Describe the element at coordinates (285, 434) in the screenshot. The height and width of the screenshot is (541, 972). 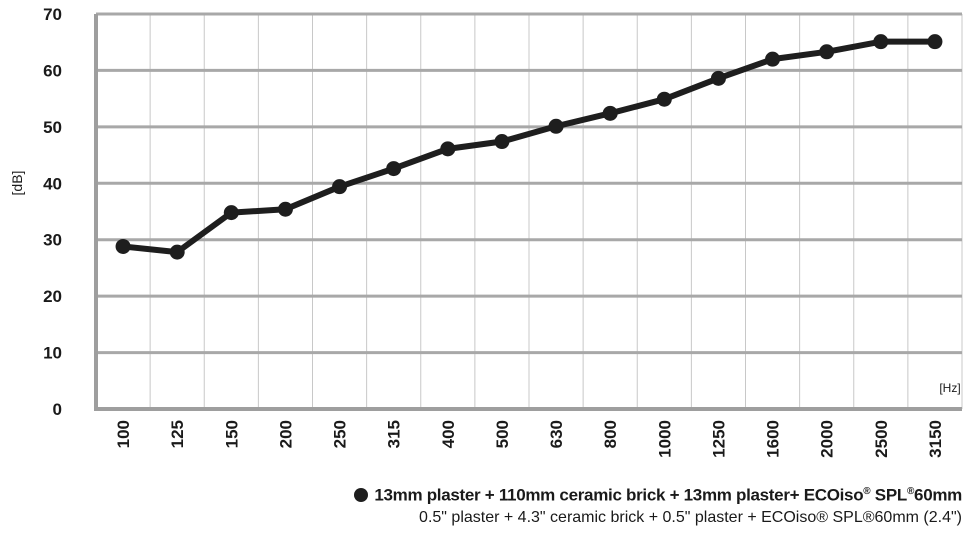
I see `x-tick-label: 200` at that location.